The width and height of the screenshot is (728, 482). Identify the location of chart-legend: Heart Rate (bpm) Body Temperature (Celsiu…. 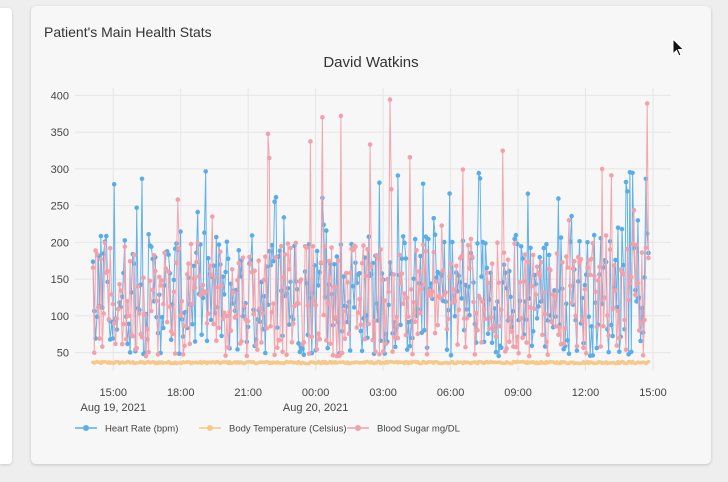
(267, 429).